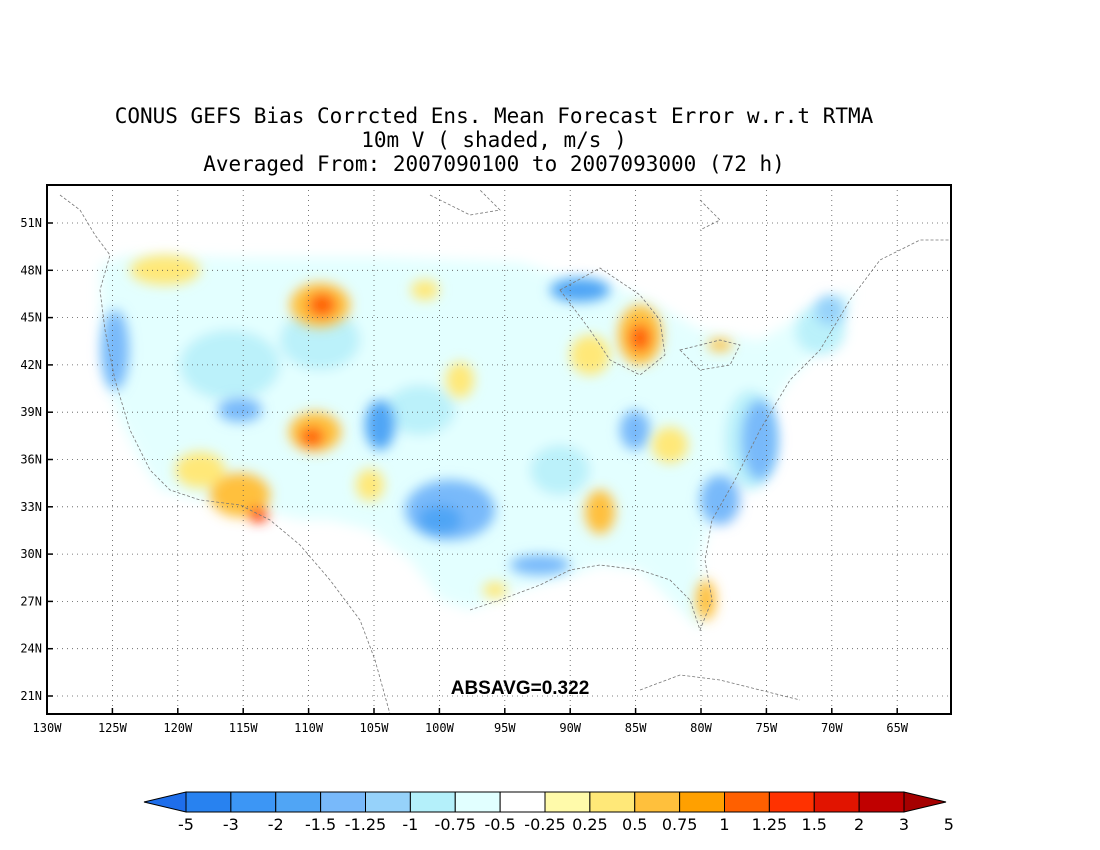 This screenshot has height=850, width=1100. What do you see at coordinates (500, 824) in the screenshot?
I see `colorbar-label: -0.5` at bounding box center [500, 824].